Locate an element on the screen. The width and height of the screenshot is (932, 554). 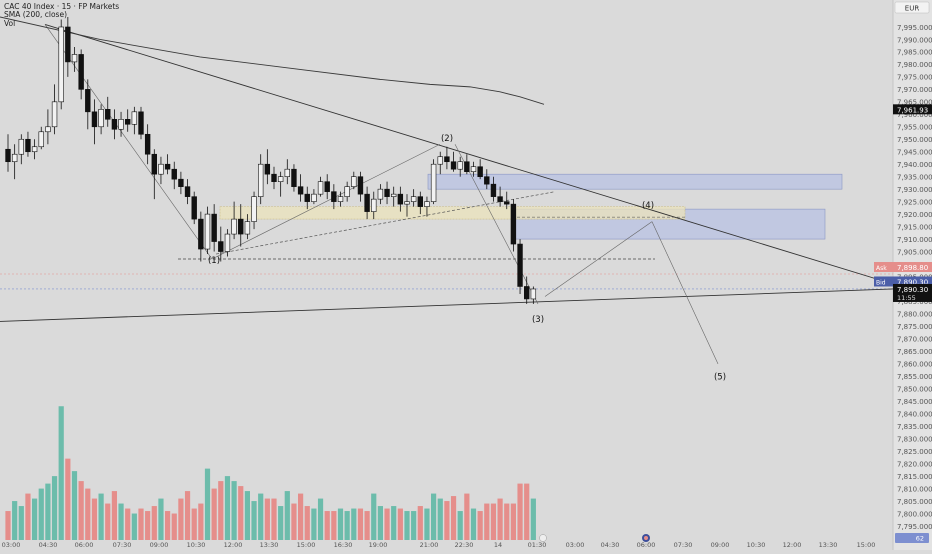
currency-label: EUR is located at coordinates (912, 8).